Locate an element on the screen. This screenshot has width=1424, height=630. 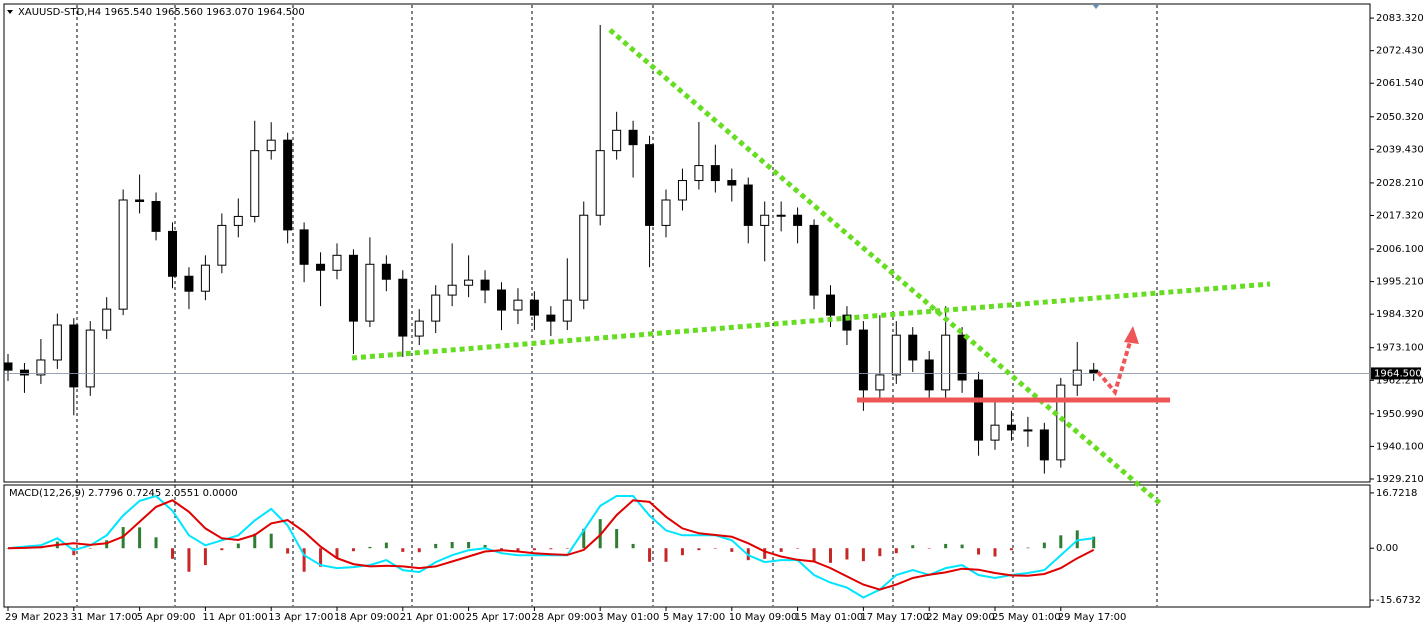
x-tick-label: 18 Apr 09:00 is located at coordinates (366, 617).